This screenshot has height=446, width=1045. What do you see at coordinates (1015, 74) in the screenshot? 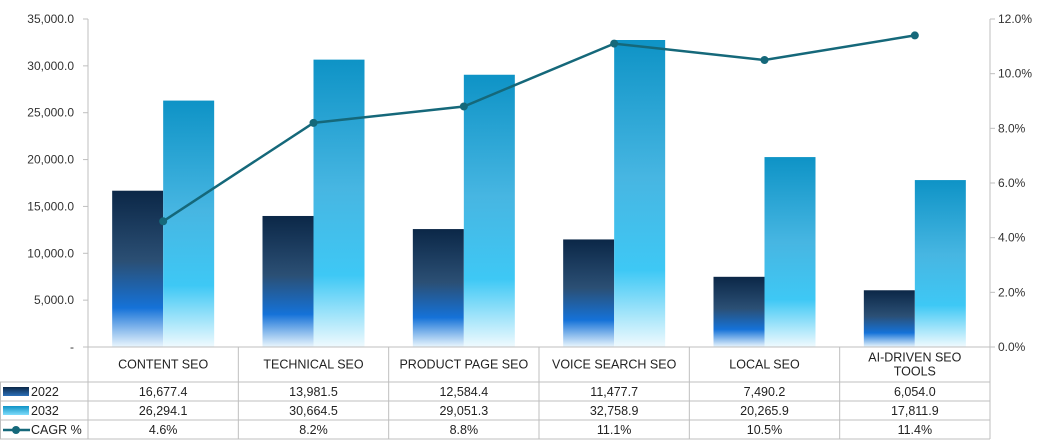
I see `right-tick-label: 10.0%` at bounding box center [1015, 74].